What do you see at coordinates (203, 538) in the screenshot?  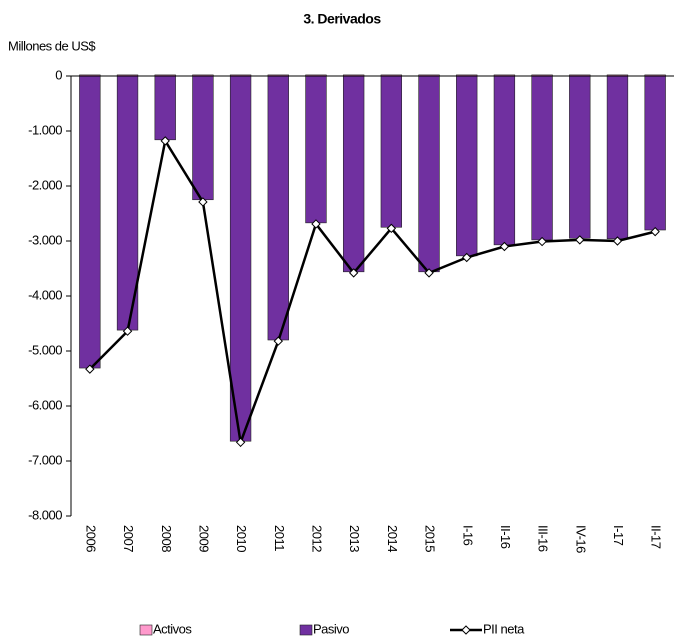 I see `x-tick-label: 2009` at bounding box center [203, 538].